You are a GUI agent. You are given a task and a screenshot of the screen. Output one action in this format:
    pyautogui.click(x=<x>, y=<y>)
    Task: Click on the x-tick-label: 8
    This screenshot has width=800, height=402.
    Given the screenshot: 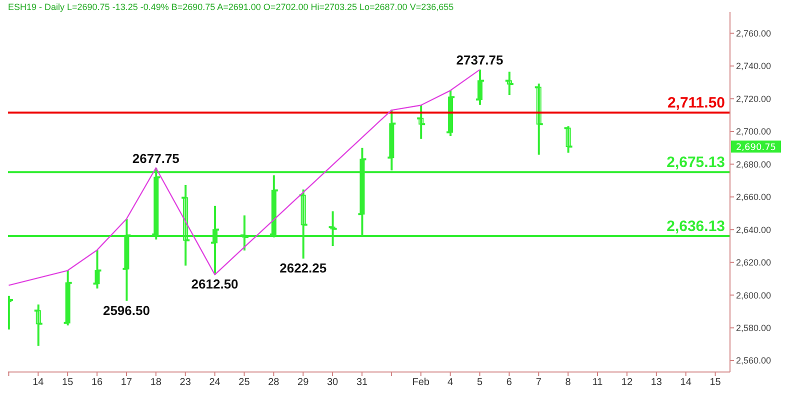 What is the action you would take?
    pyautogui.click(x=568, y=382)
    